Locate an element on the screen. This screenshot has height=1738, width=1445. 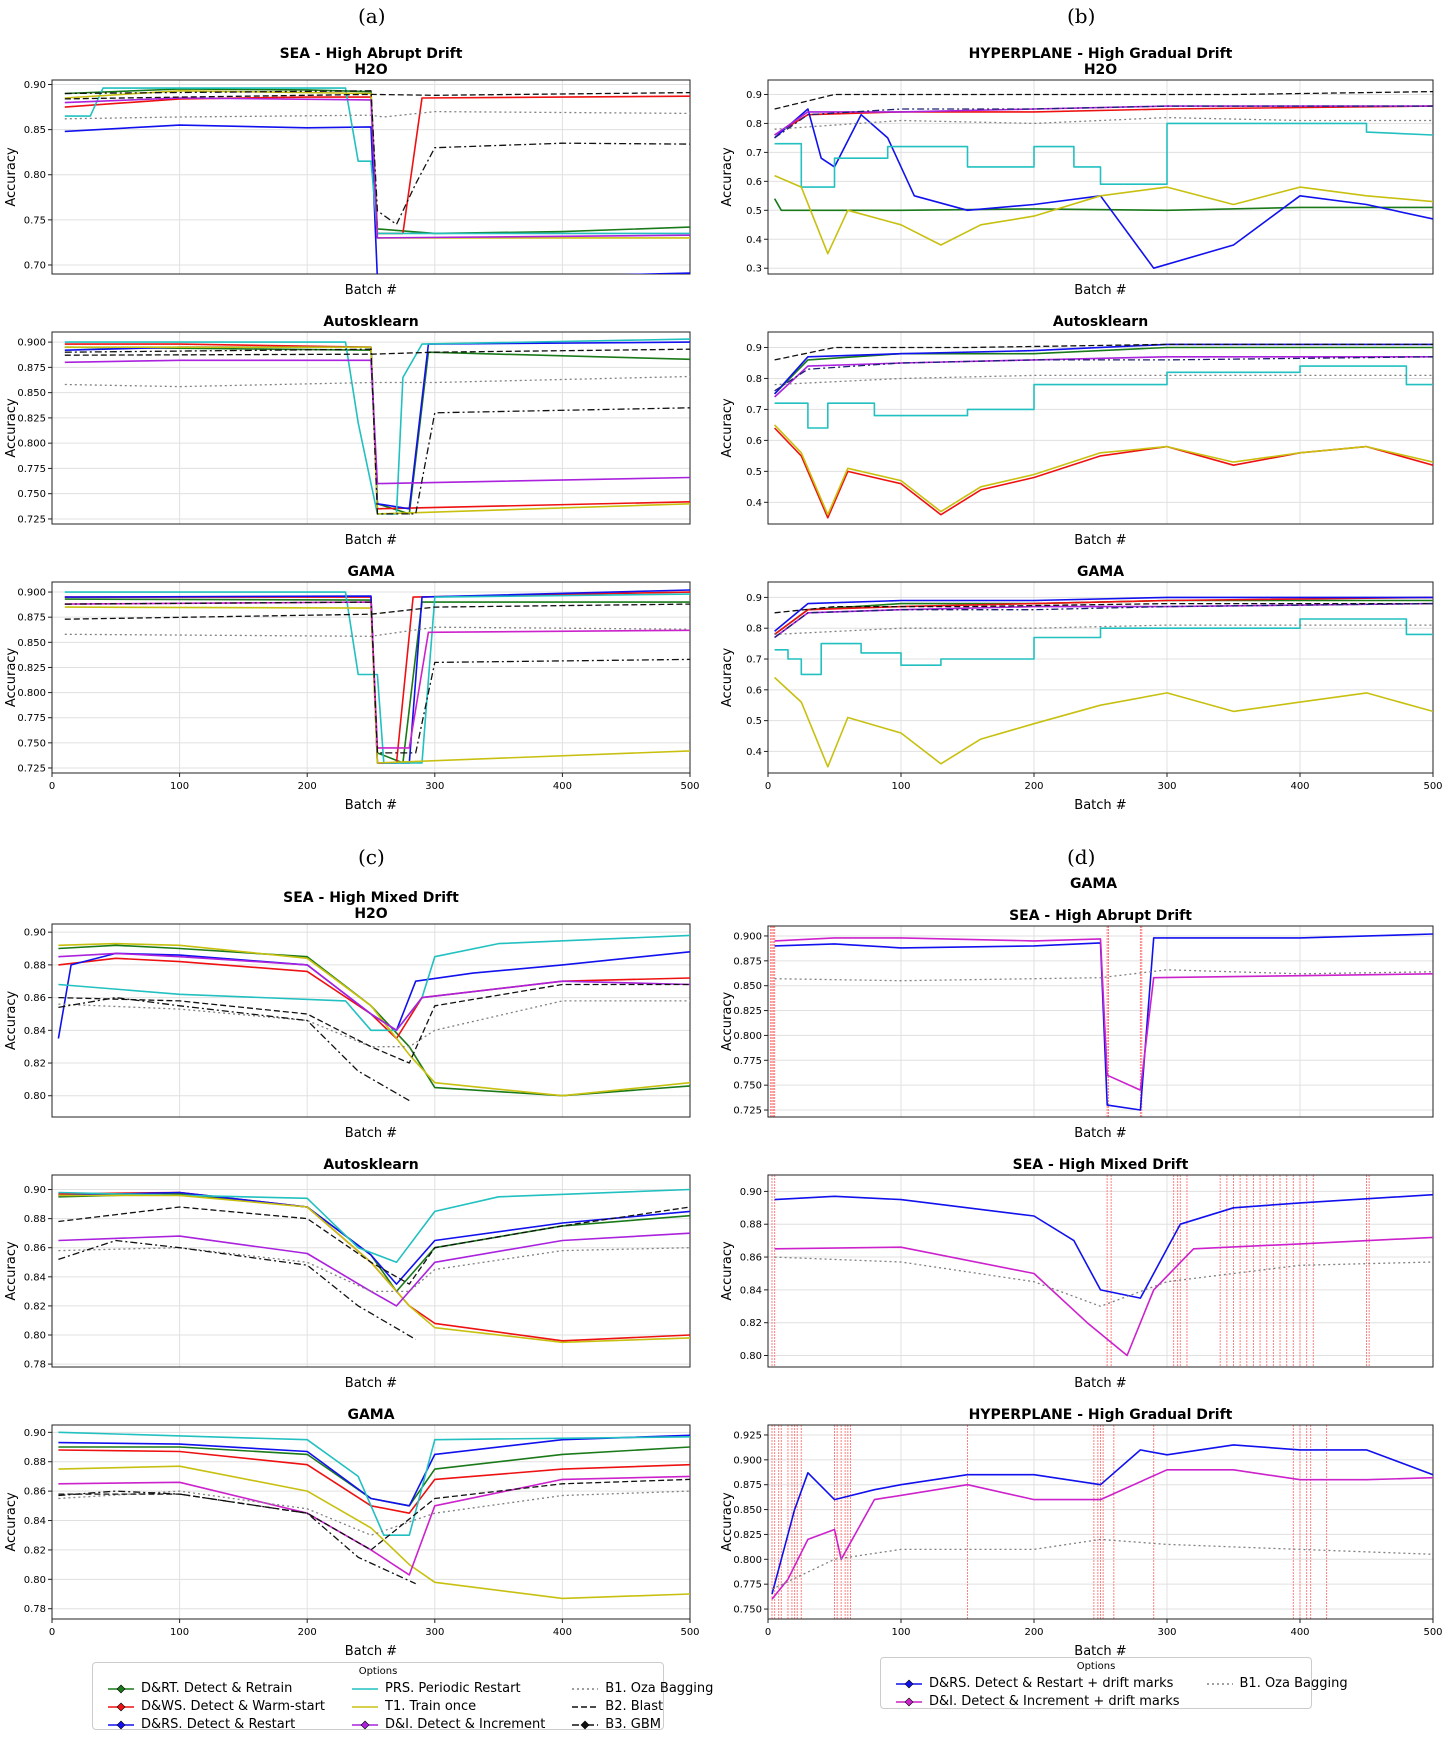
legend-label: B3. GBM is located at coordinates (633, 1724).